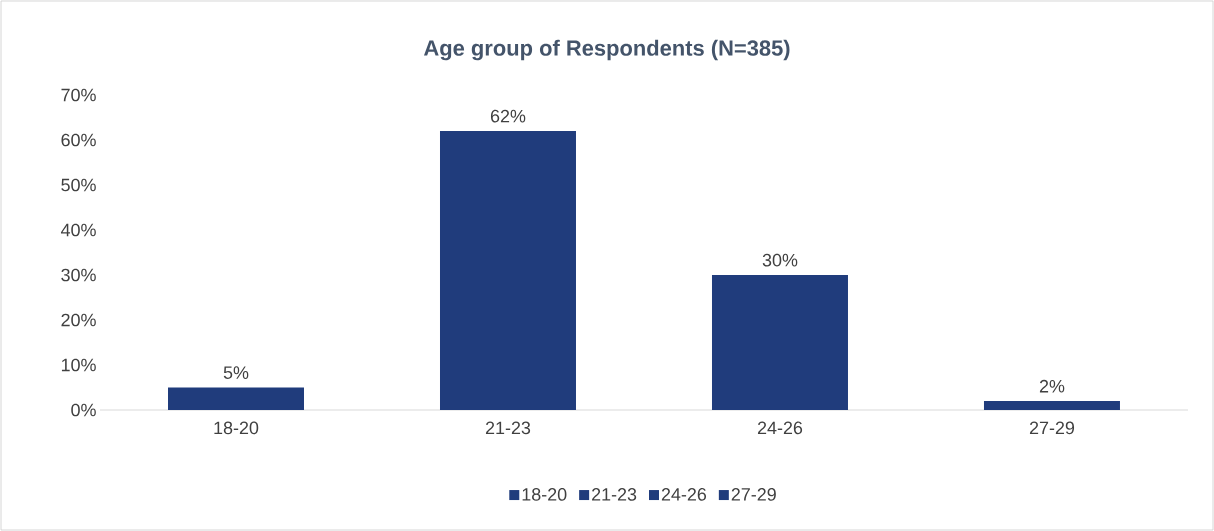 The image size is (1214, 531). Describe the element at coordinates (78, 95) in the screenshot. I see `y-tick-label: 70%` at that location.